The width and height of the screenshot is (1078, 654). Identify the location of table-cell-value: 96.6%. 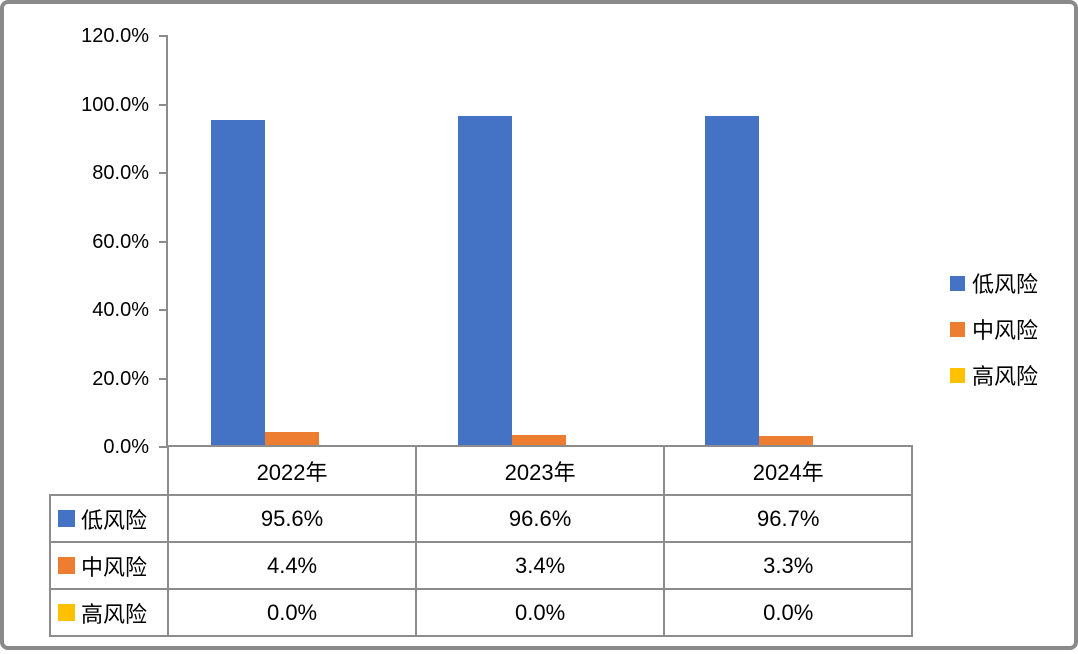
(540, 518).